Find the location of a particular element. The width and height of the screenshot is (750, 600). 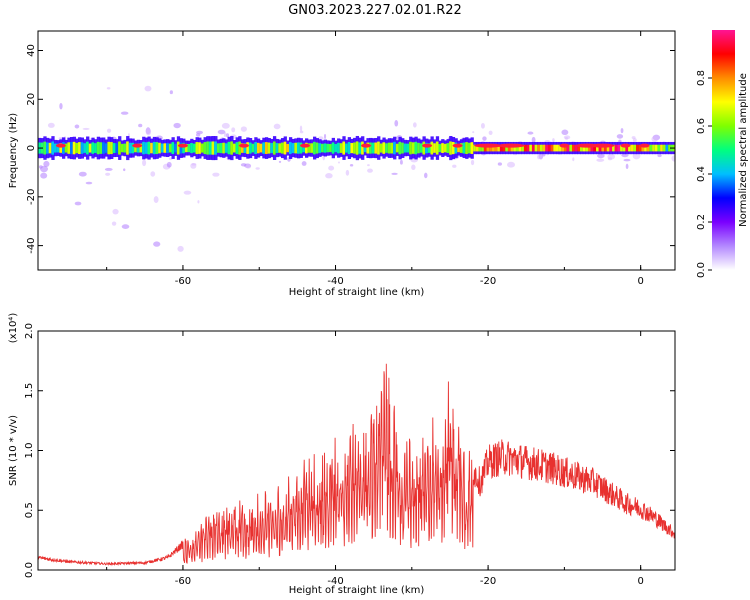

x-tick-label: -60 is located at coordinates (183, 581).